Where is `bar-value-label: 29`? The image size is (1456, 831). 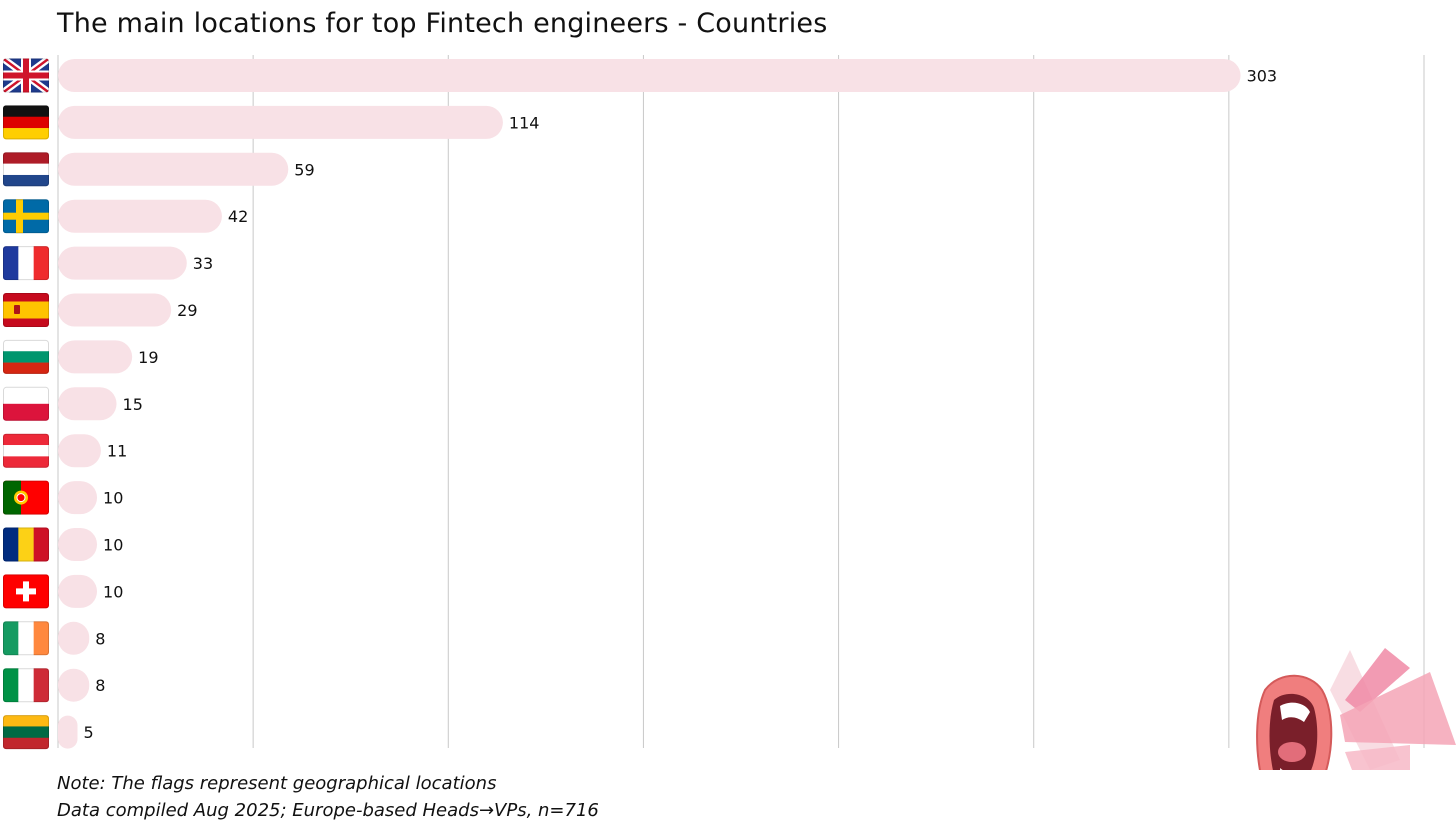
bar-value-label: 29 is located at coordinates (187, 310).